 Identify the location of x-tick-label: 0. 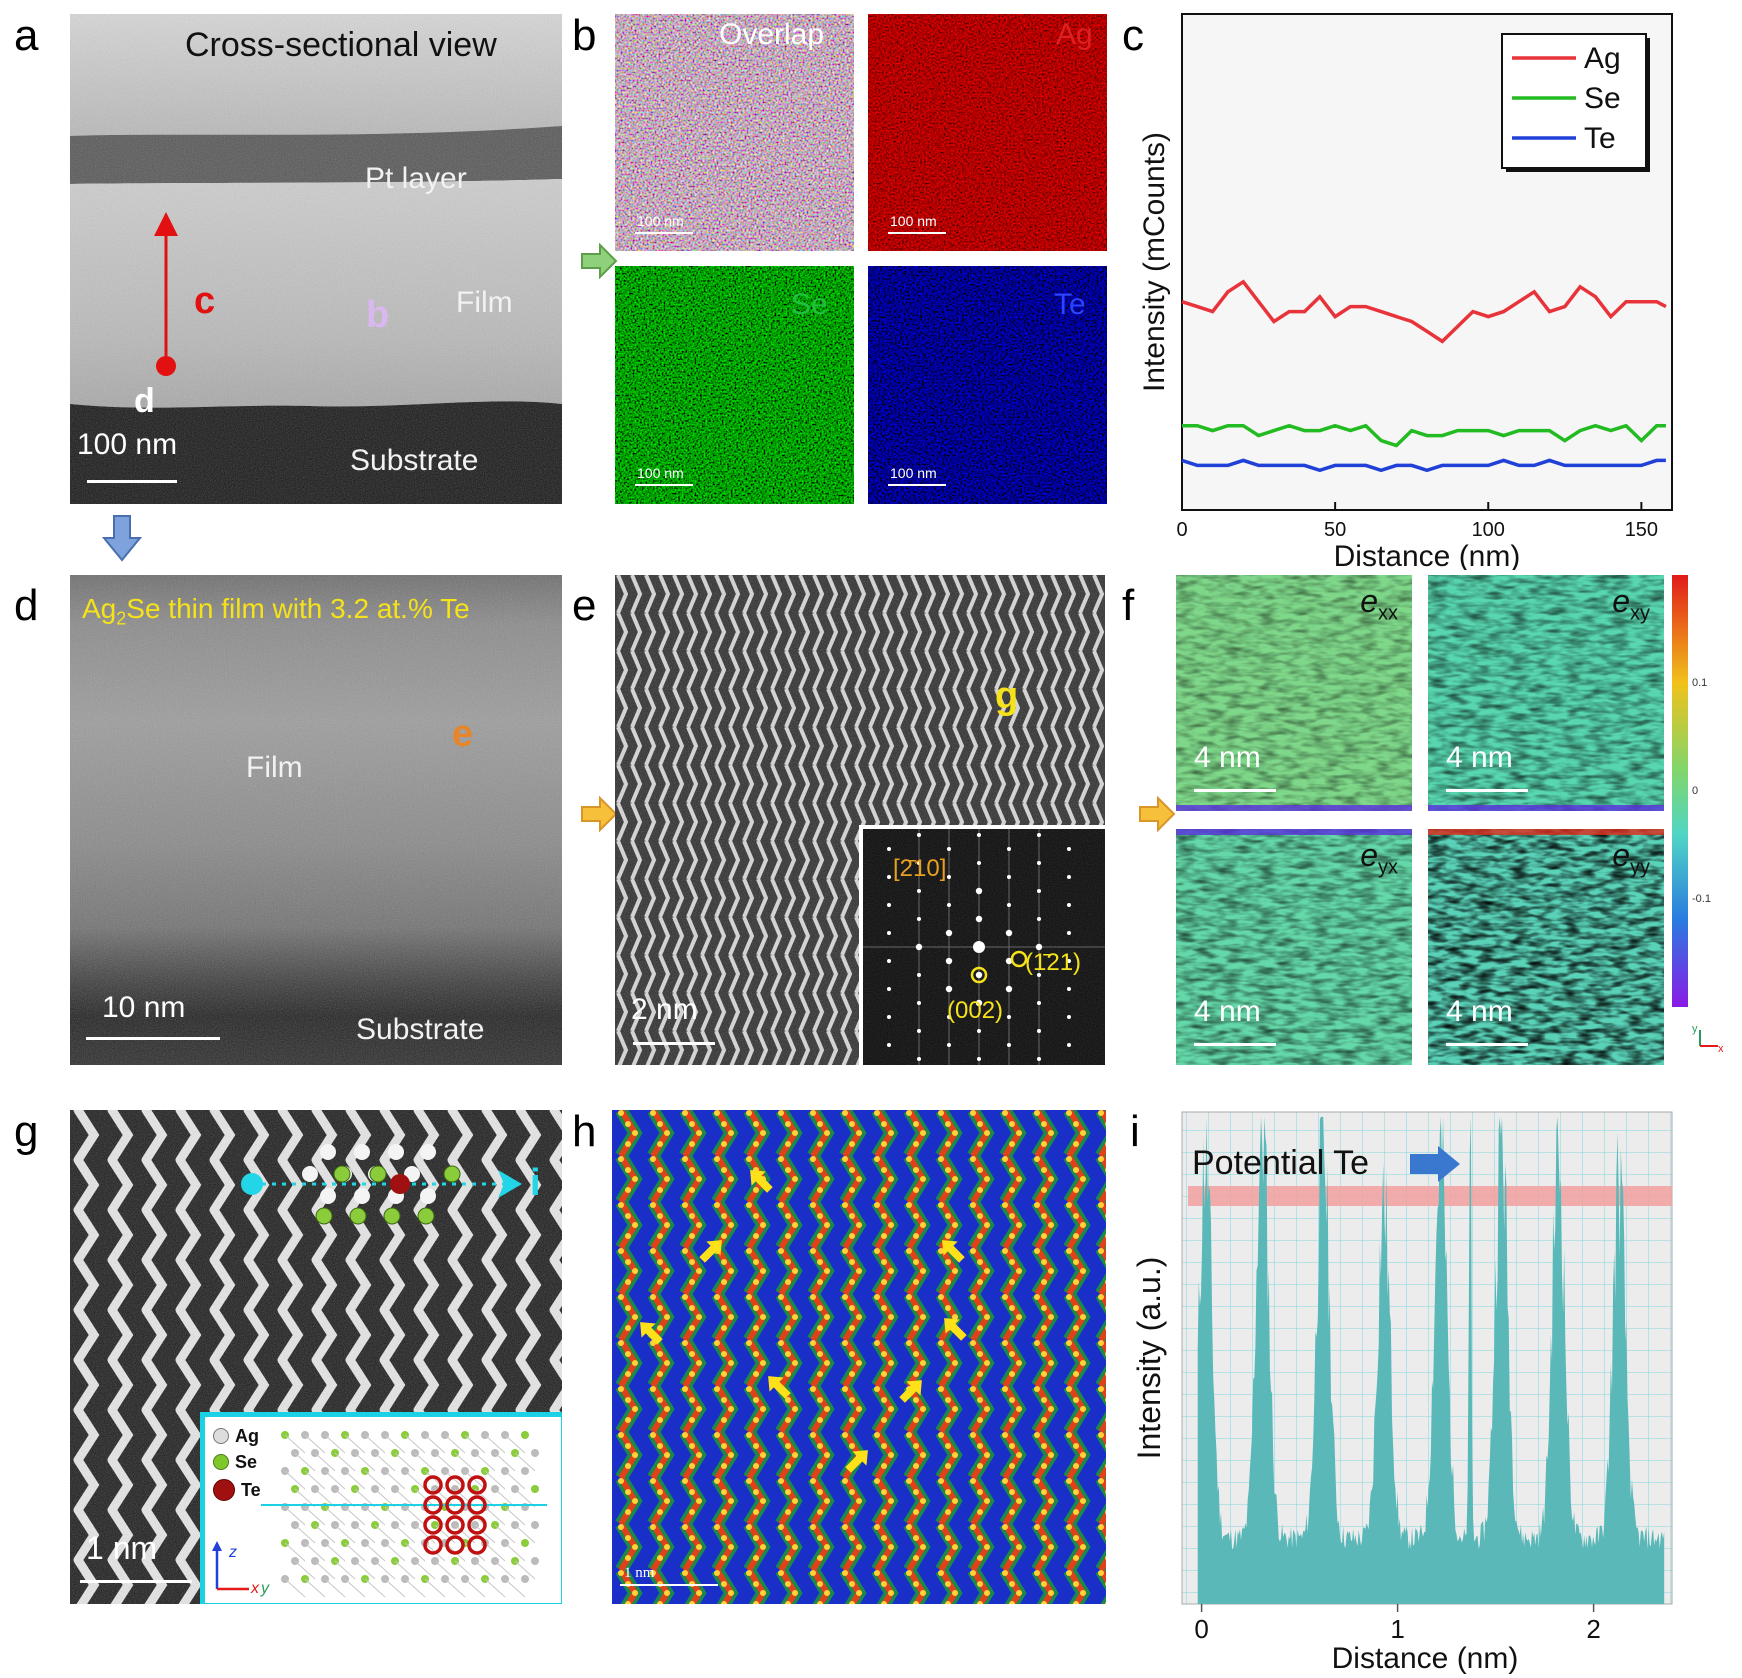
(1181, 530).